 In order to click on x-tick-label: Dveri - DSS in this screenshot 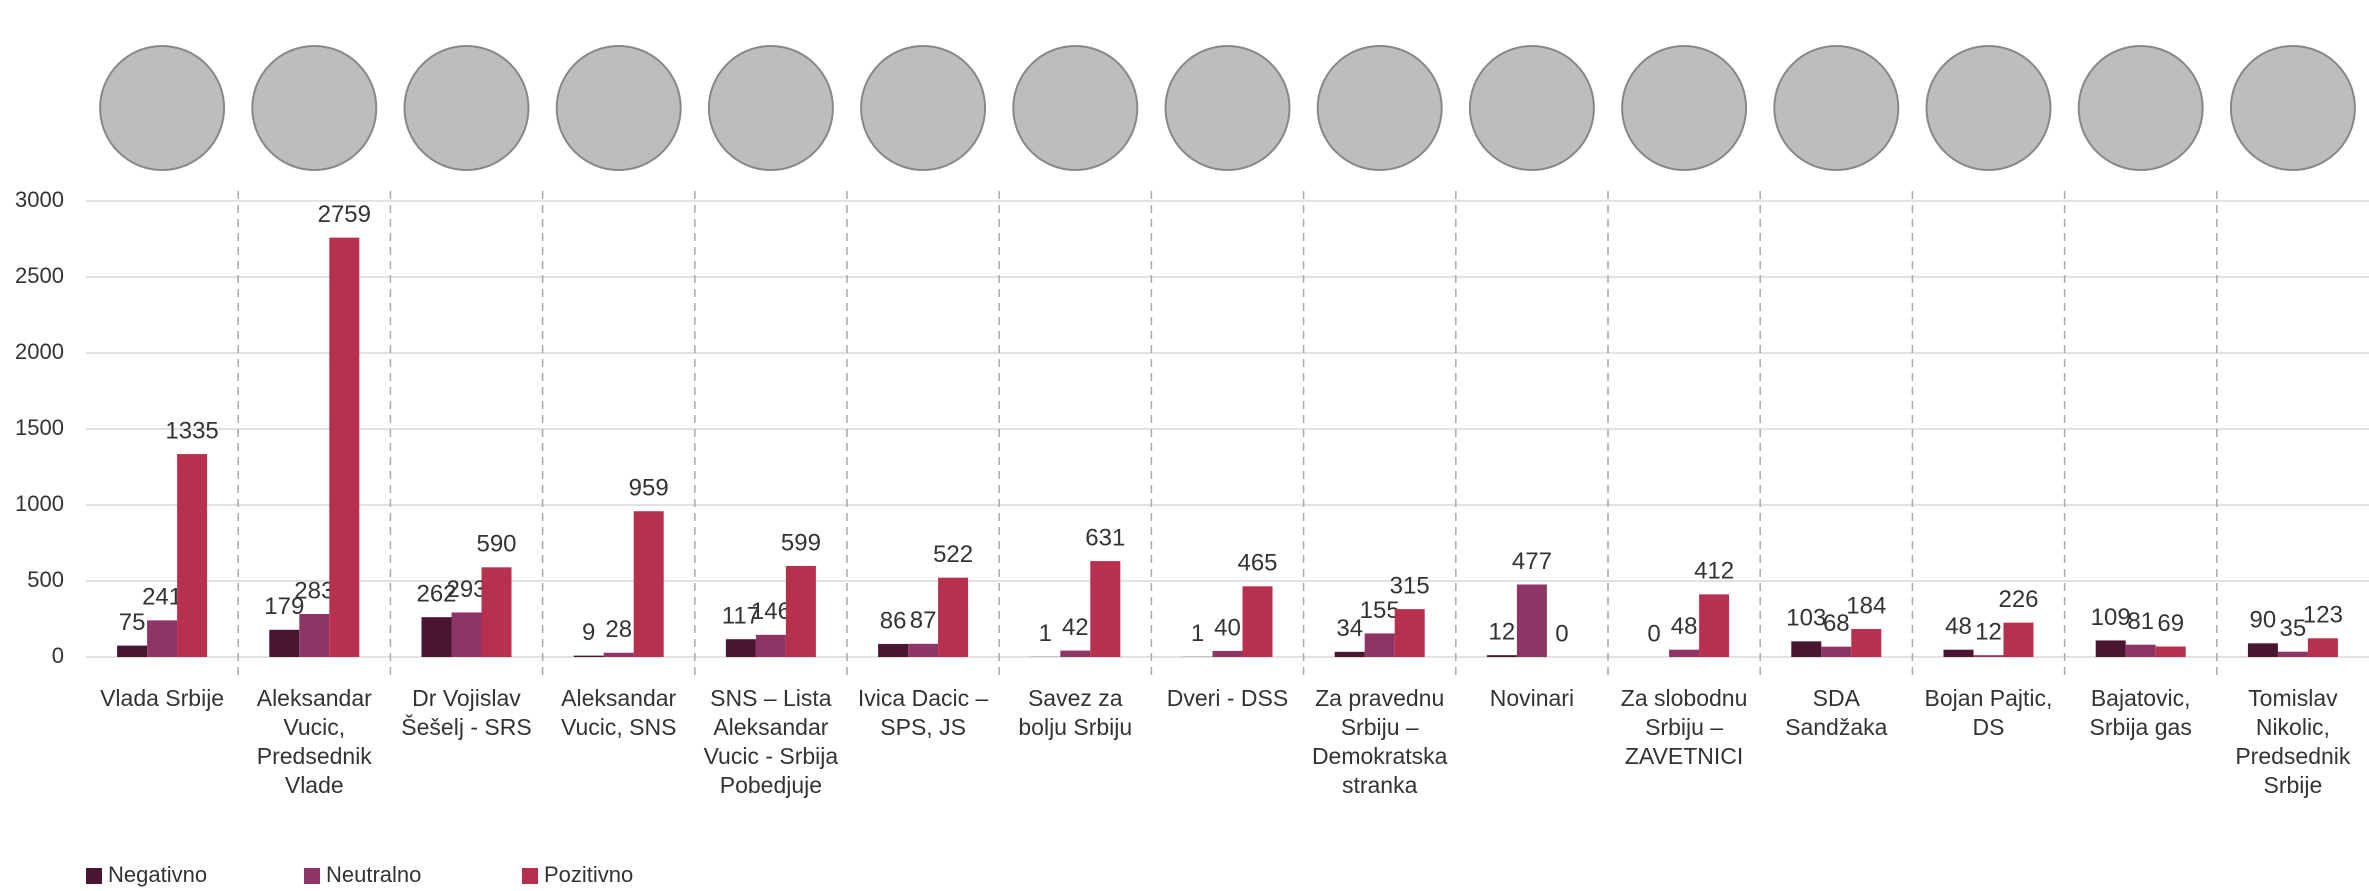, I will do `click(1227, 698)`.